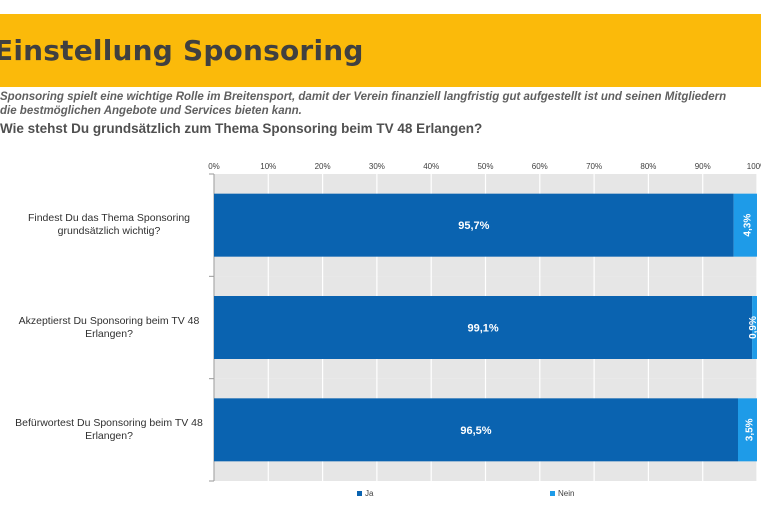 This screenshot has width=761, height=507. I want to click on x-tick-label: 20%, so click(323, 166).